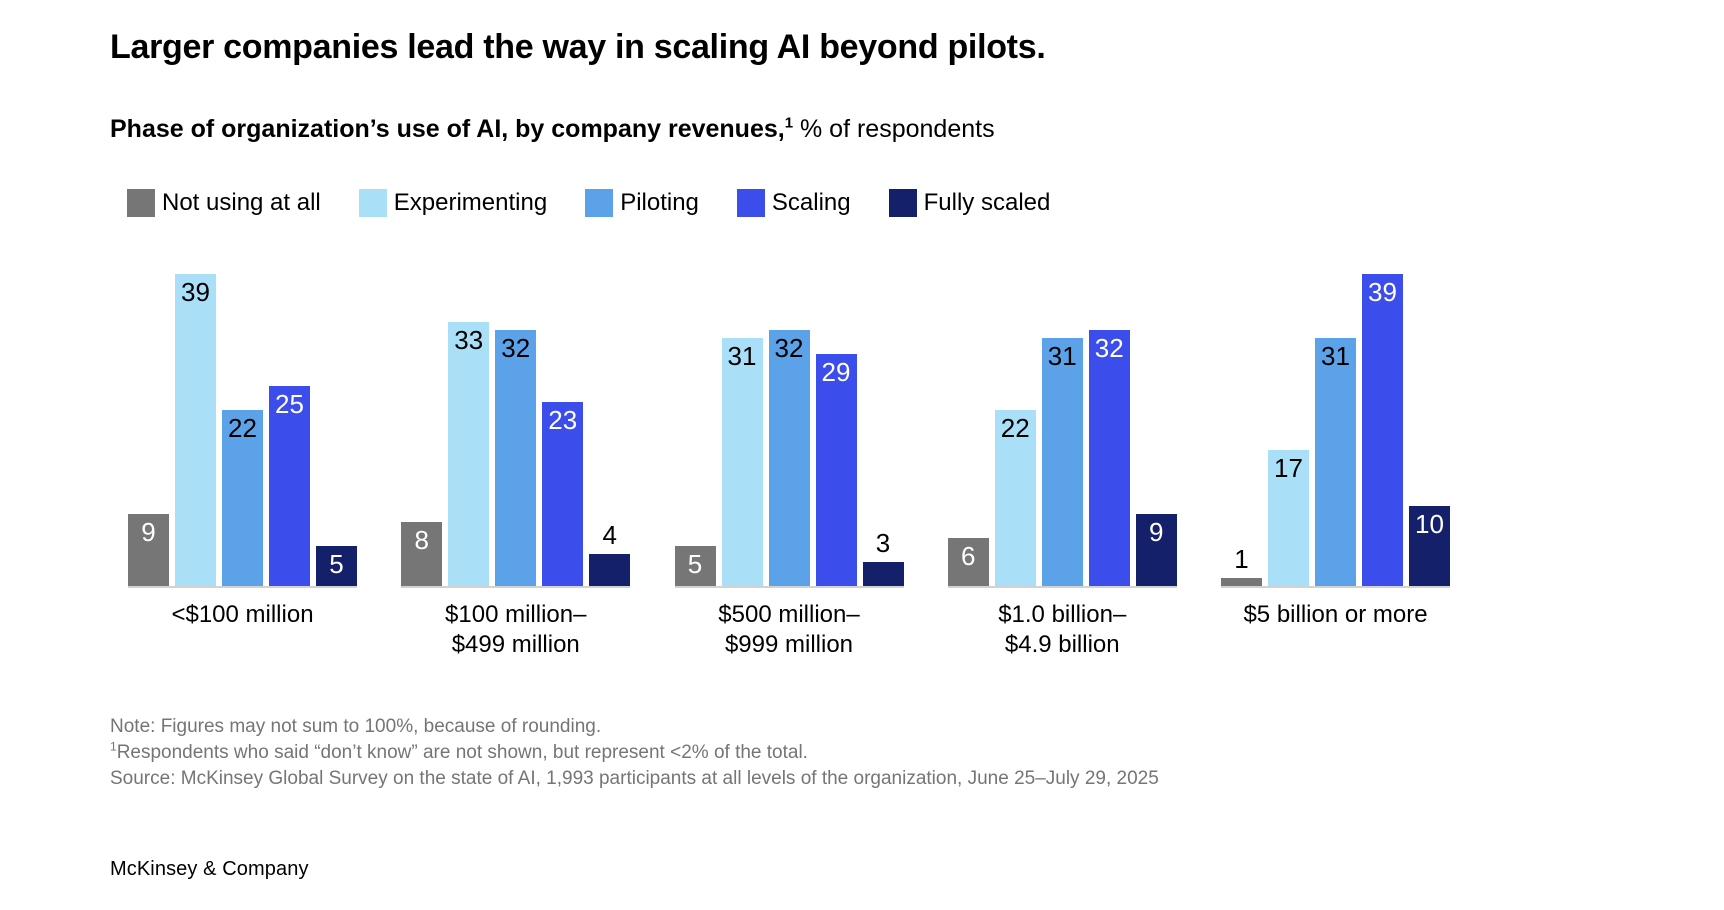  Describe the element at coordinates (599, 202) in the screenshot. I see `legend-swatch-piloting` at that location.